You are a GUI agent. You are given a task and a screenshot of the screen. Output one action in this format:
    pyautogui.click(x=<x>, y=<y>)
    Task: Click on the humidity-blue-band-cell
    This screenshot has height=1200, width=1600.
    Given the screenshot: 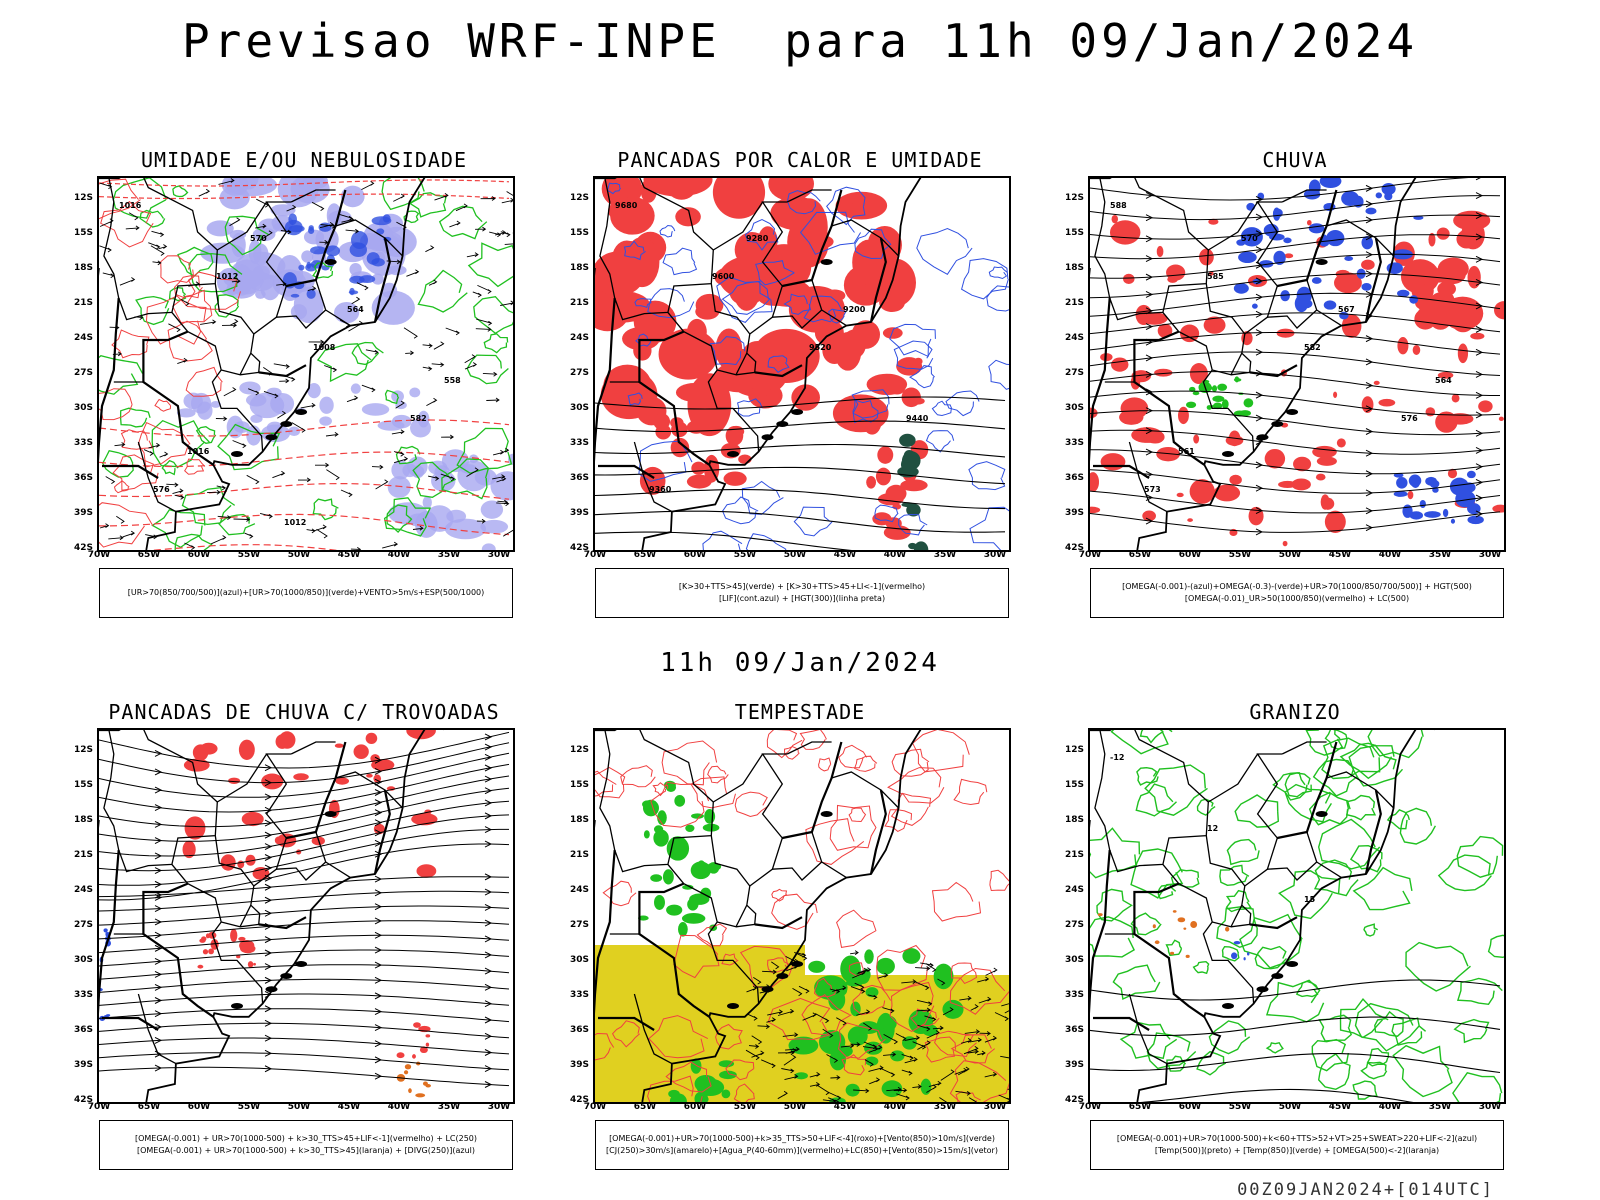 What is the action you would take?
    pyautogui.click(x=423, y=419)
    